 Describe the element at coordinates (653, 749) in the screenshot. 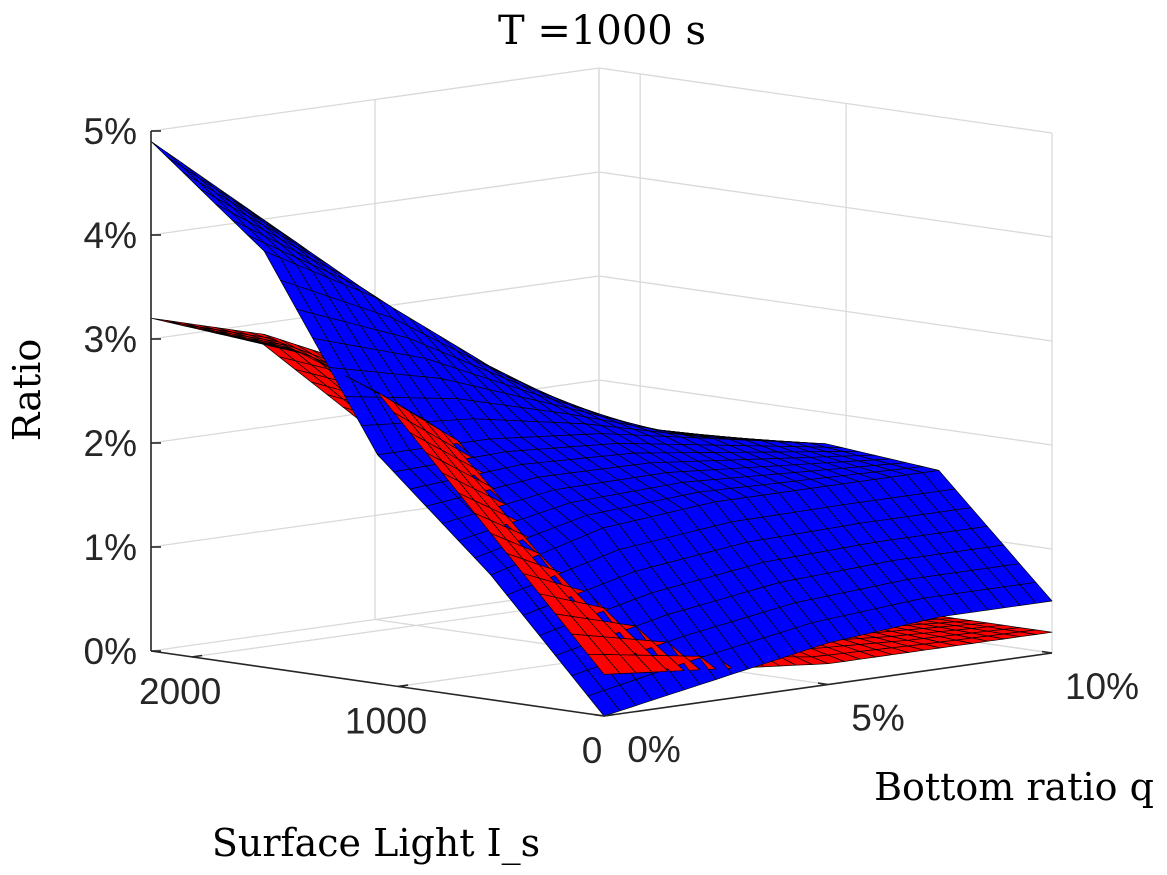

I see `y-tick-label: 0%` at that location.